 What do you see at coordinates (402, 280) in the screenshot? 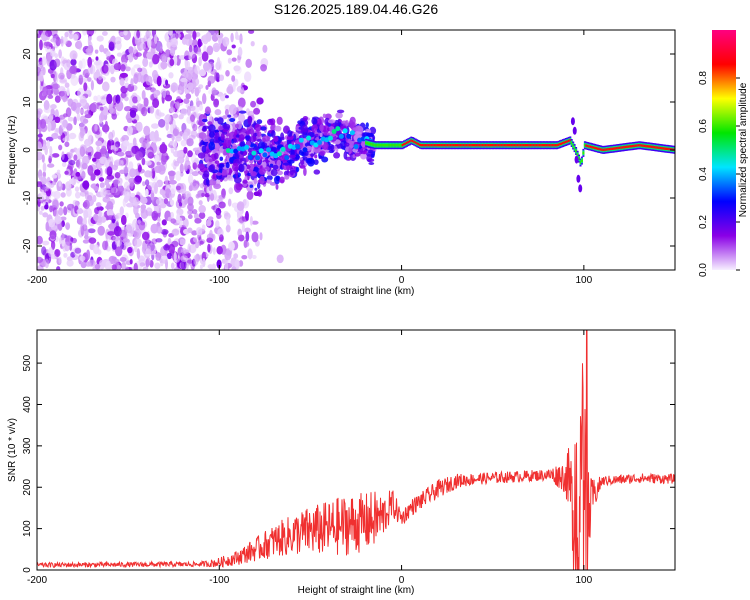
I see `spectrogram-x-tick-label: 0` at bounding box center [402, 280].